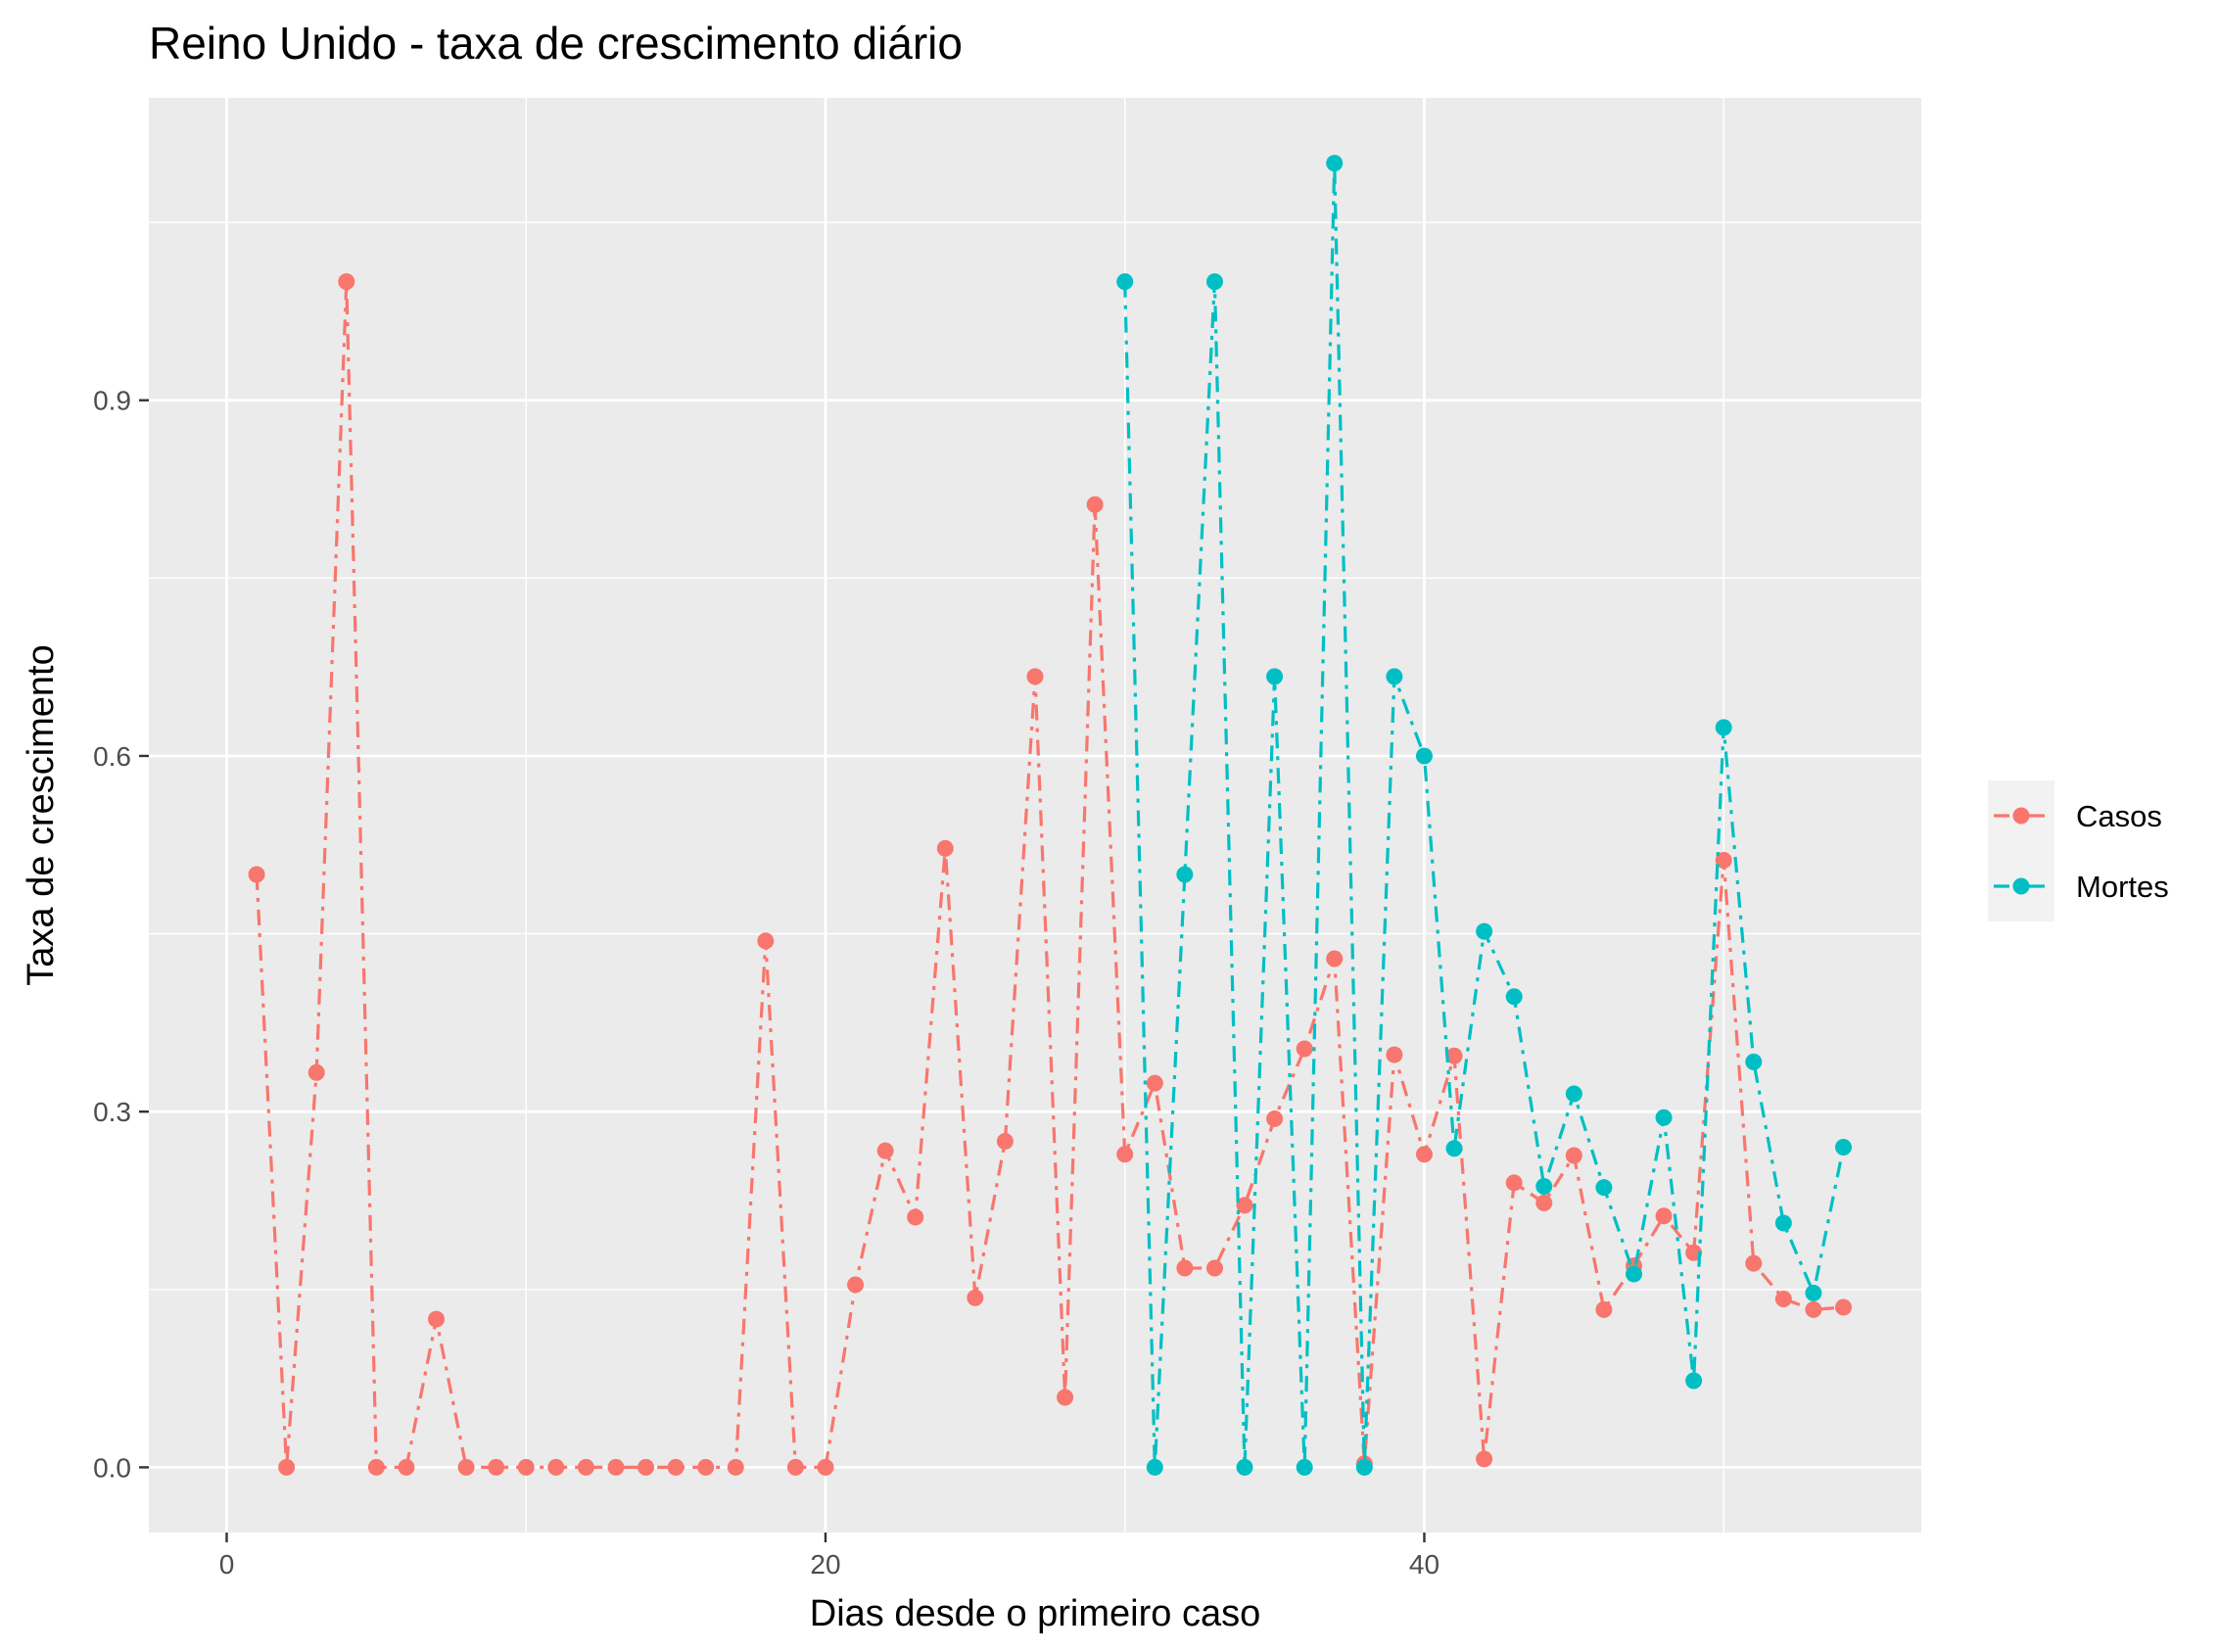 The image size is (2218, 1652). What do you see at coordinates (2078, 850) in the screenshot?
I see `legend: Casos Mortes` at bounding box center [2078, 850].